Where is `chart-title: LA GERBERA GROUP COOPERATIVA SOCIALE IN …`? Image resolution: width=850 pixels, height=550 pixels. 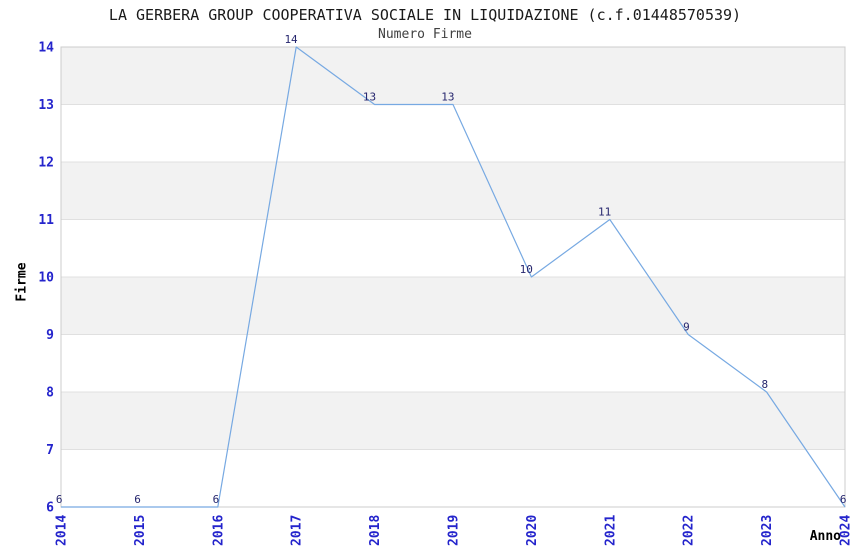
chart-title: LA GERBERA GROUP COOPERATIVA SOCIALE IN … is located at coordinates (425, 15).